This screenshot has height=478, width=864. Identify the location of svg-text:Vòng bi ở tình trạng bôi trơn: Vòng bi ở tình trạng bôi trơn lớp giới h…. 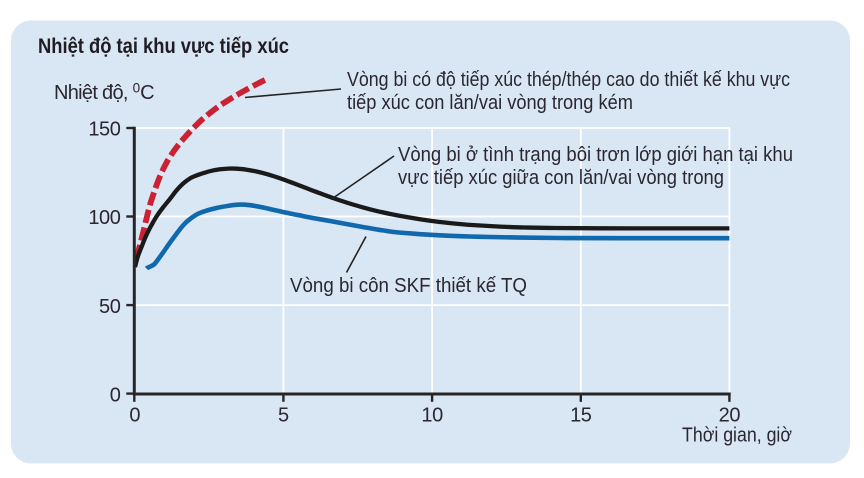
(595, 155).